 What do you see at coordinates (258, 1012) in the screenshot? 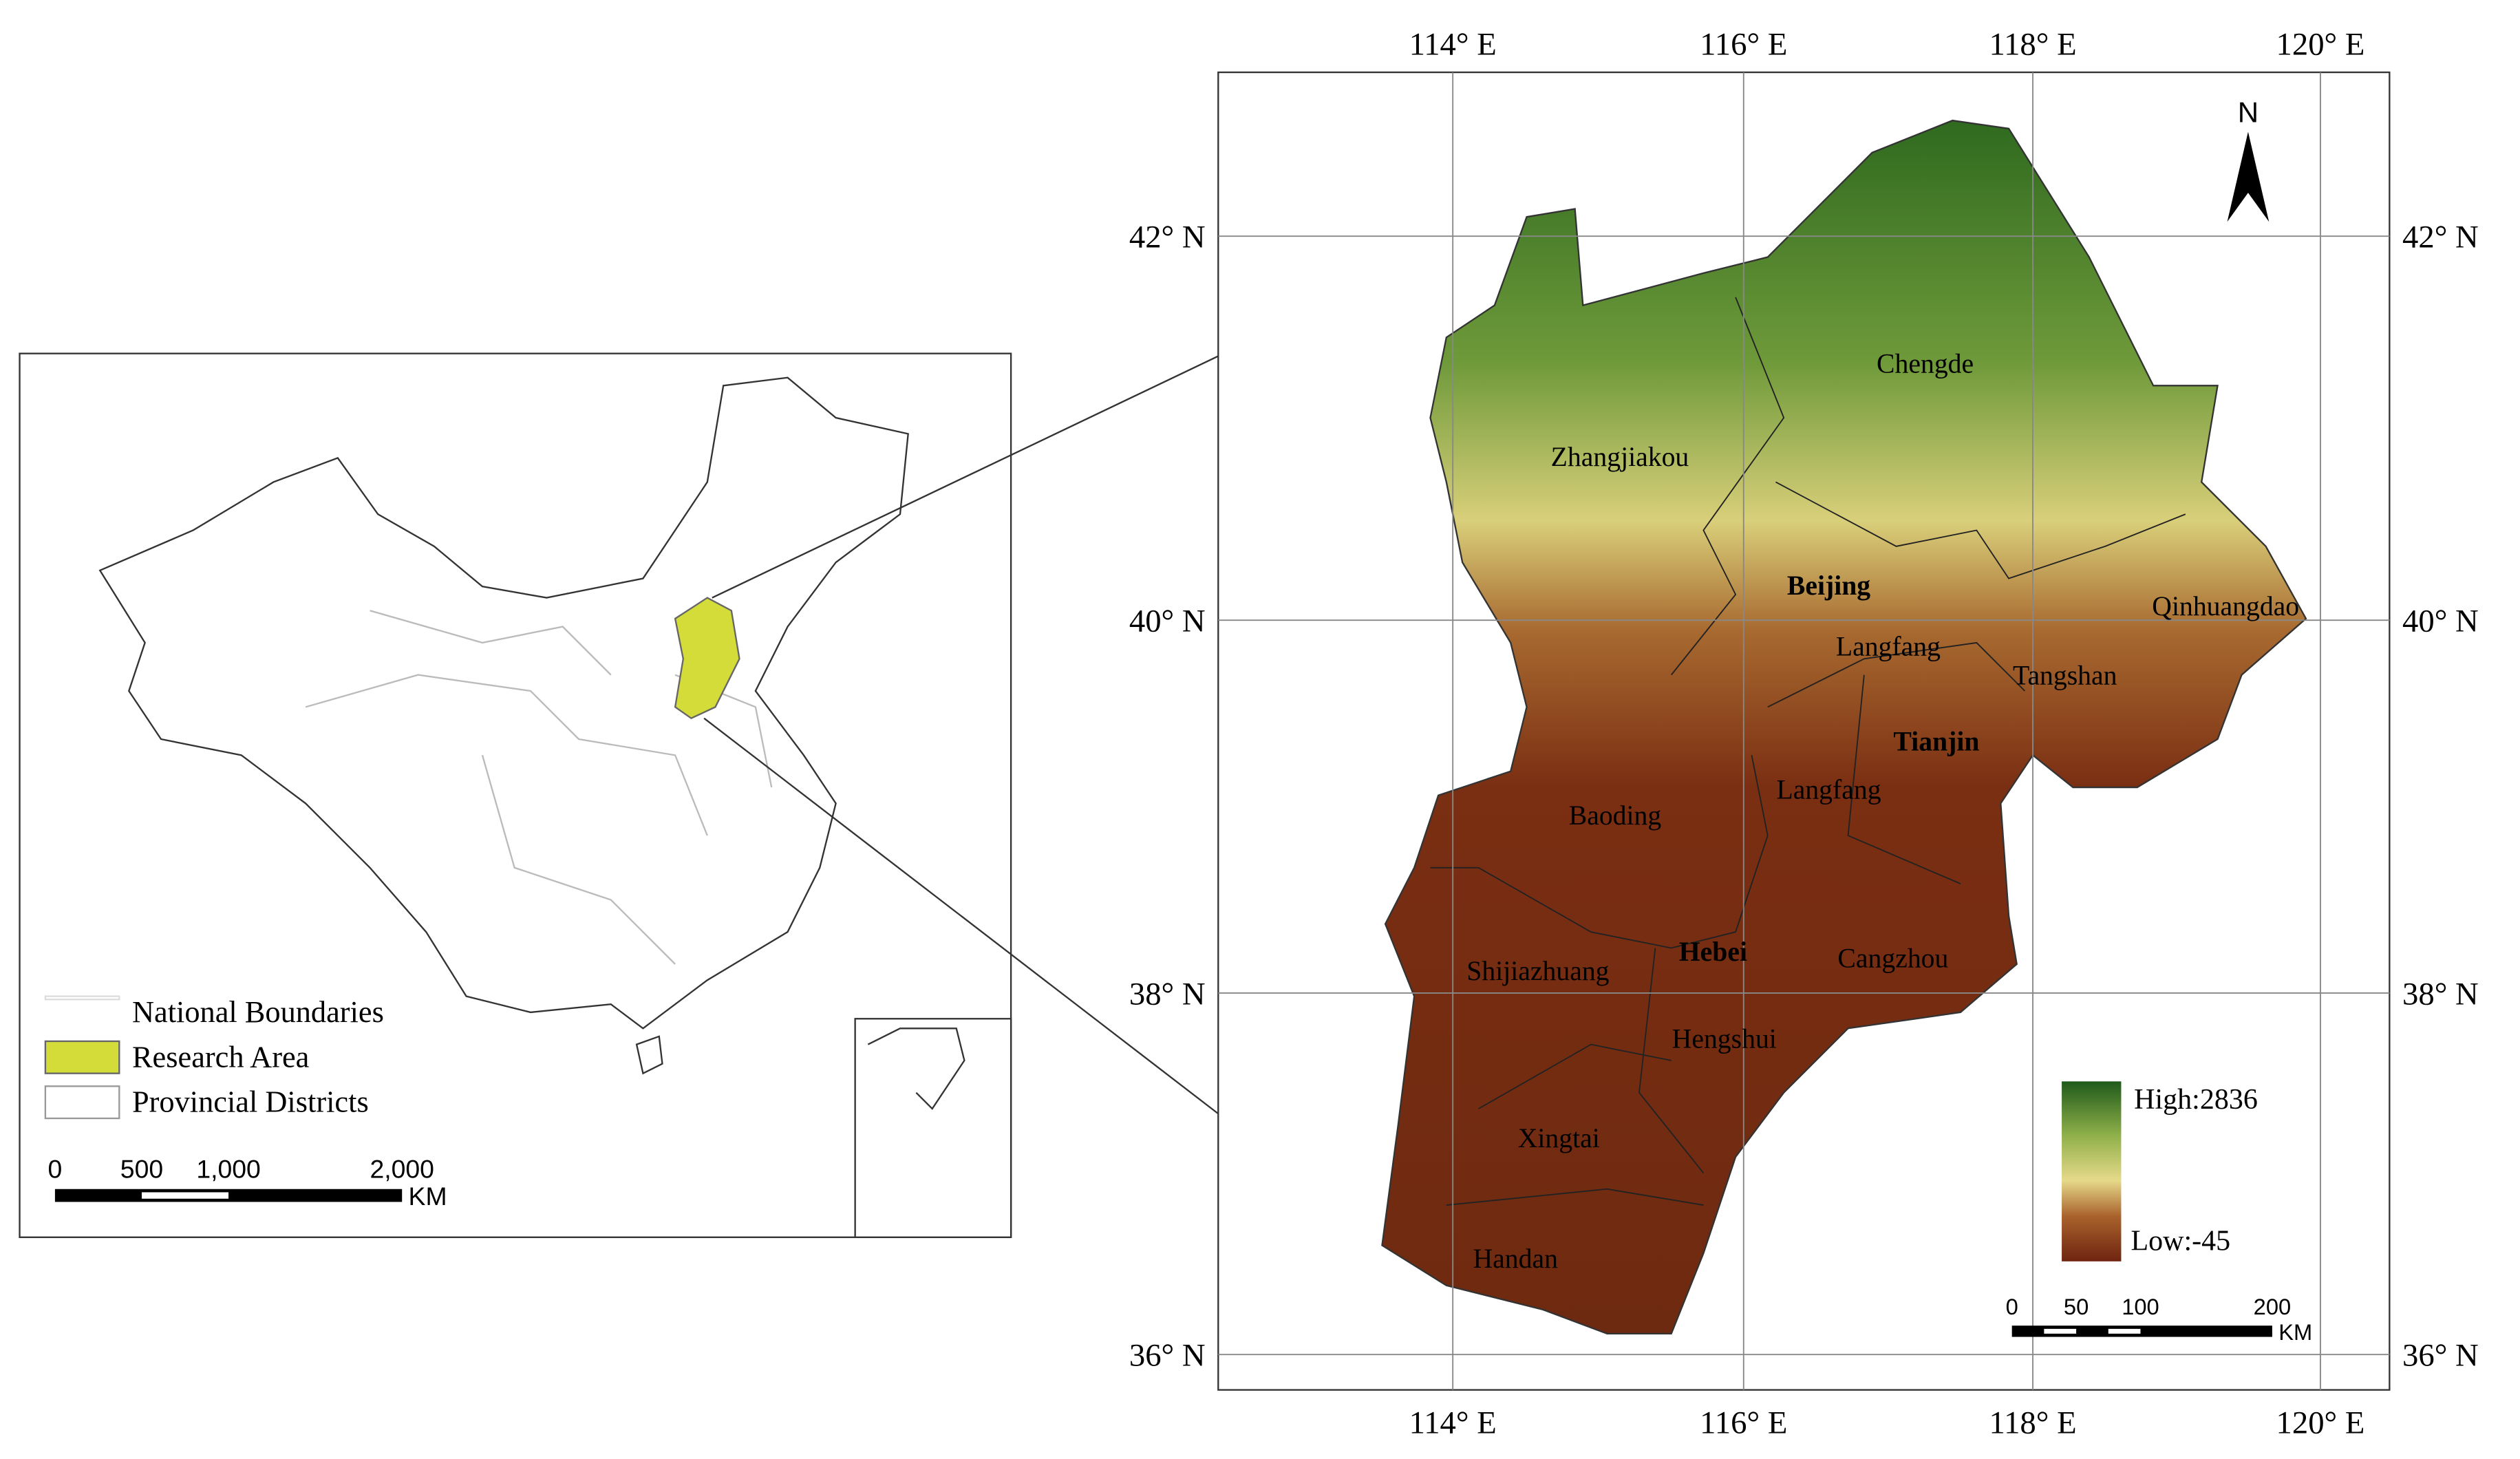
I see `legend-label: National Boundaries` at bounding box center [258, 1012].